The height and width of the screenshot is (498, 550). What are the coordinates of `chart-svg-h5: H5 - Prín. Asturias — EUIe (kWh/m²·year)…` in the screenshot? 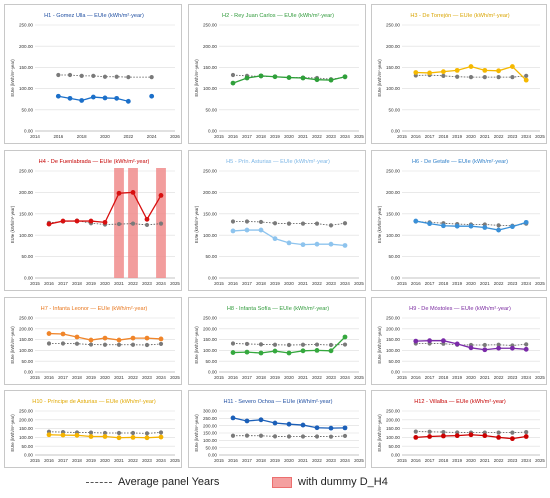 It's located at (279, 222).